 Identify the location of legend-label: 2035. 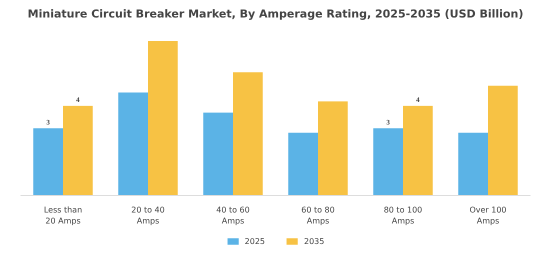
(314, 241).